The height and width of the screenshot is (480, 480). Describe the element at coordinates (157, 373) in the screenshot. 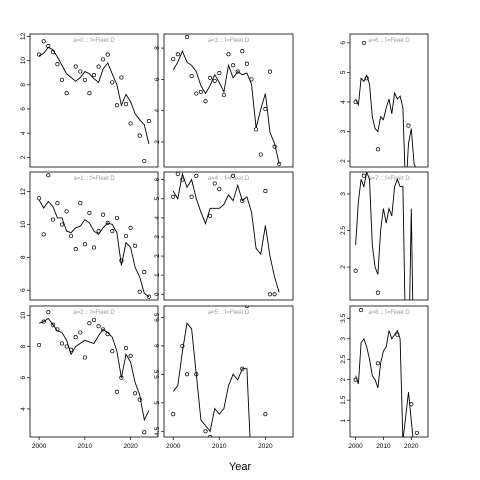

I see `y-tick-label: 5.5` at that location.